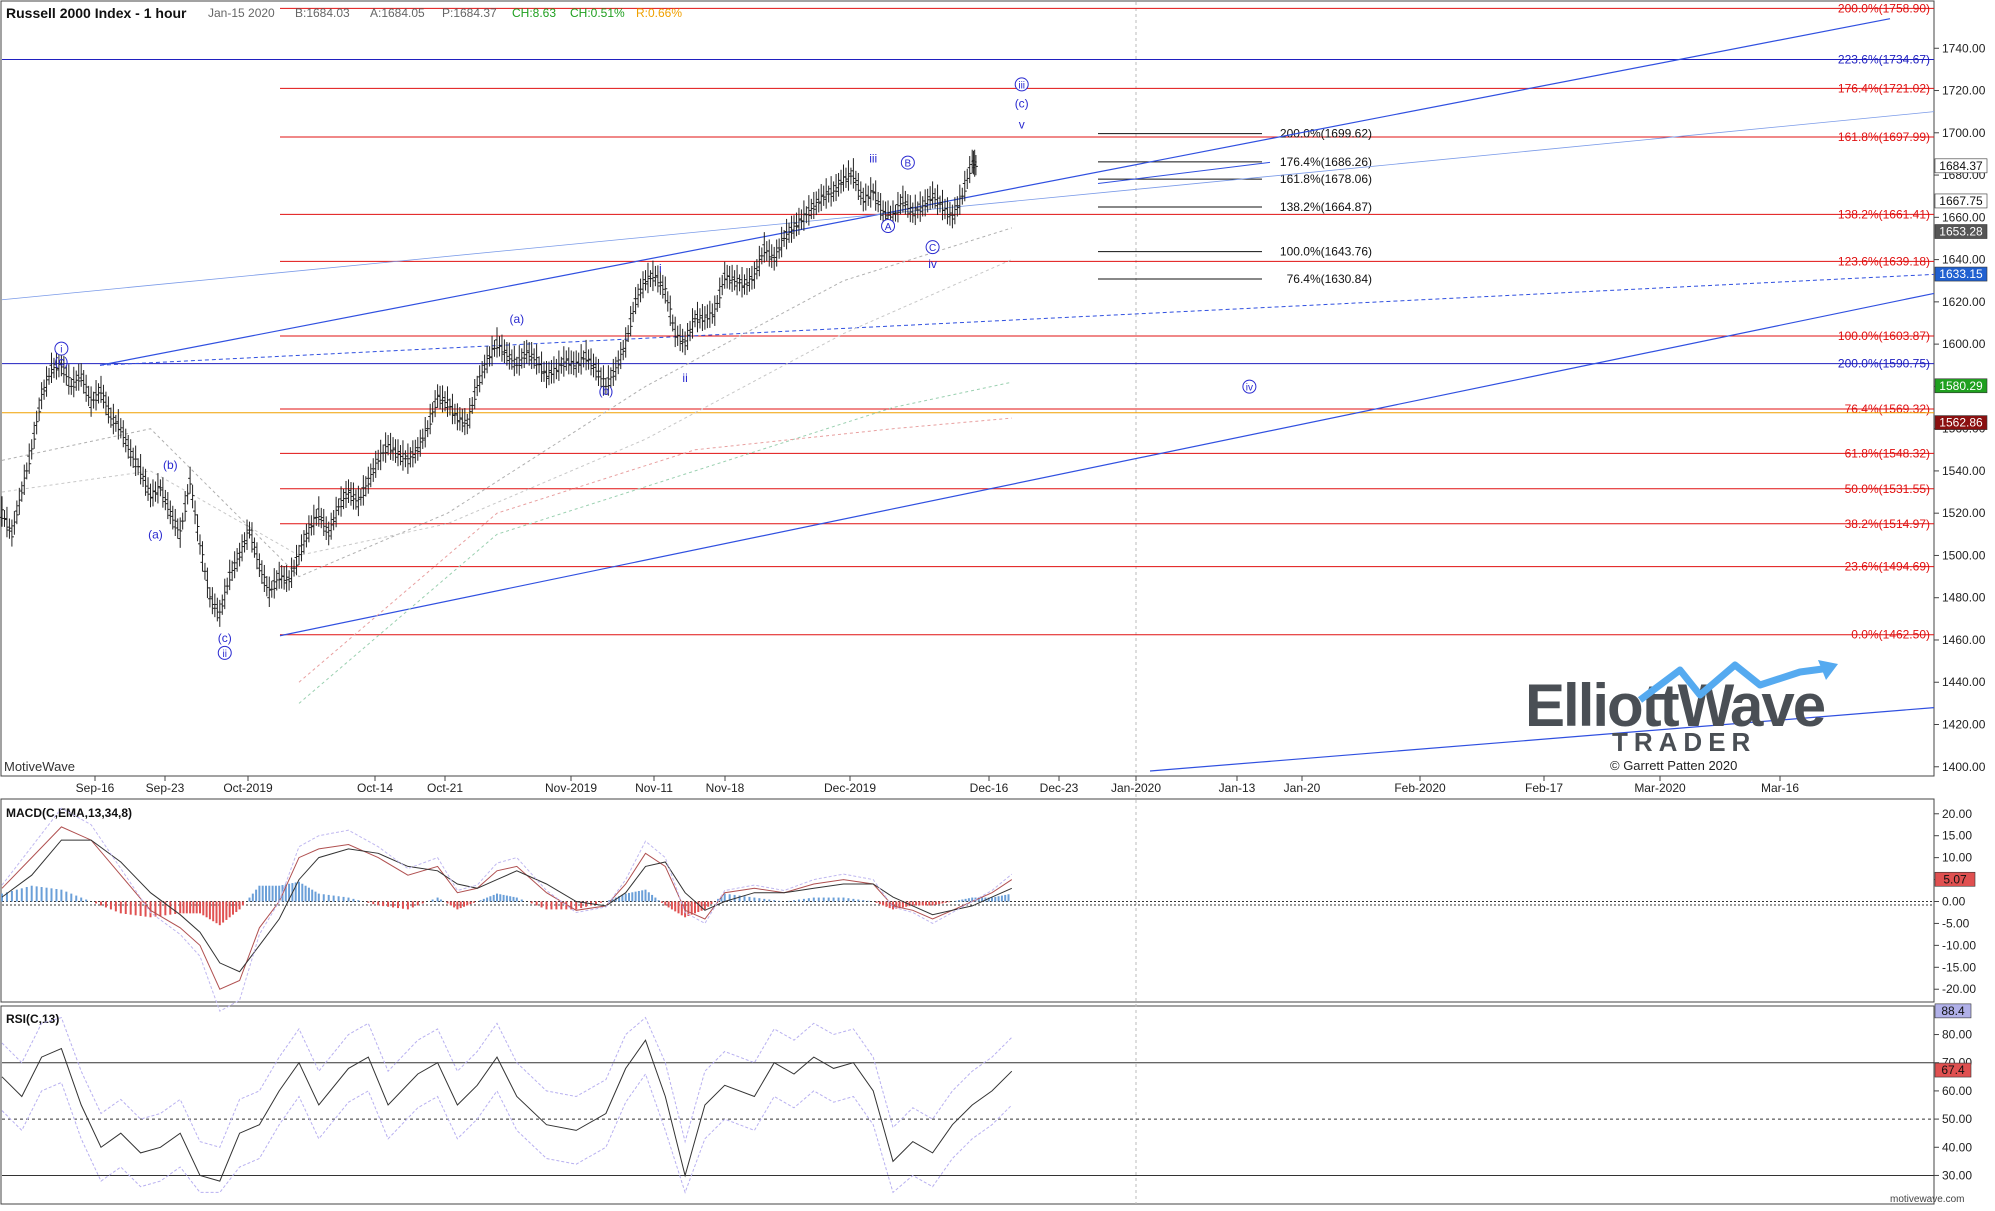 This screenshot has height=1211, width=1995. What do you see at coordinates (375, 788) in the screenshot?
I see `x-tick-label: Oct-14` at bounding box center [375, 788].